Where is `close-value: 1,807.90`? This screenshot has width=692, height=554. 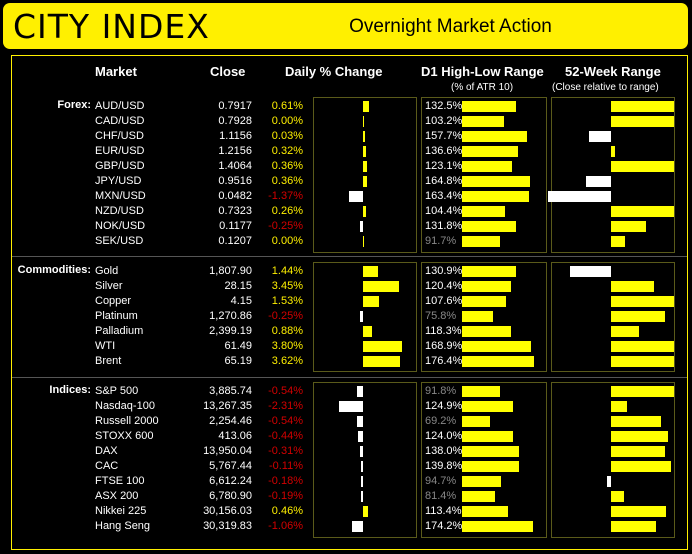 close-value: 1,807.90 is located at coordinates (230, 271).